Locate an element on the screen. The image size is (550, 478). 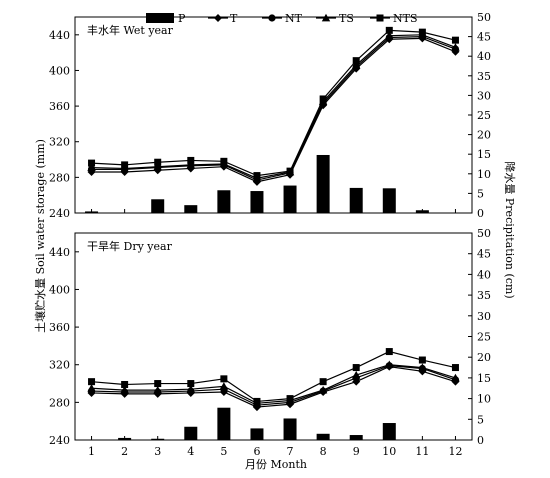
y-left-tick-label: 280 is located at coordinates (59, 402).